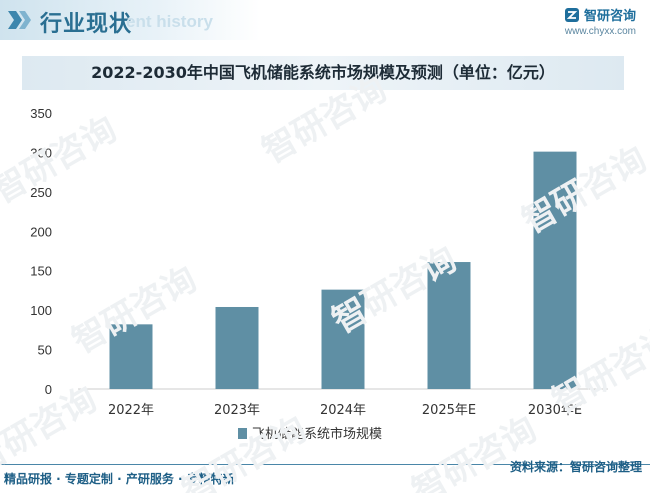 The height and width of the screenshot is (493, 650). I want to click on y-tick-label: 150, so click(41, 271).